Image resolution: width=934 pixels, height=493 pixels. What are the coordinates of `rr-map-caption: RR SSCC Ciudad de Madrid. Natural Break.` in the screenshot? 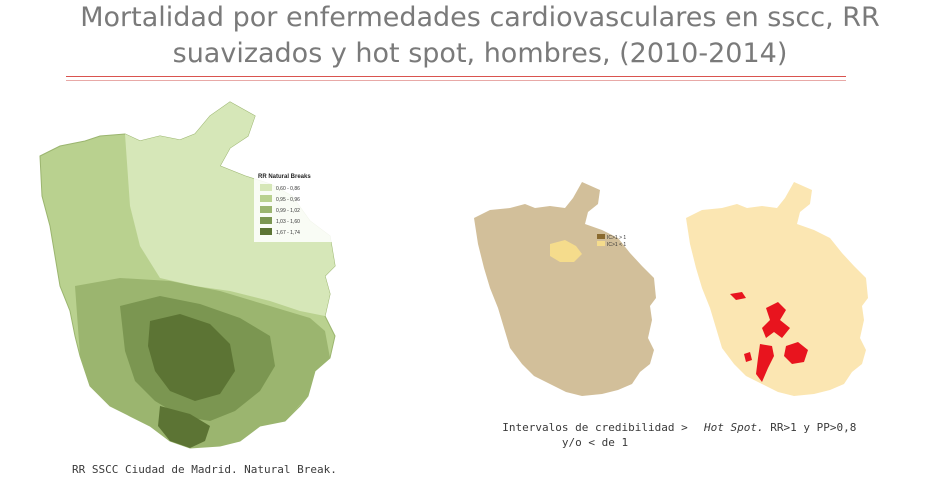 It's located at (204, 469).